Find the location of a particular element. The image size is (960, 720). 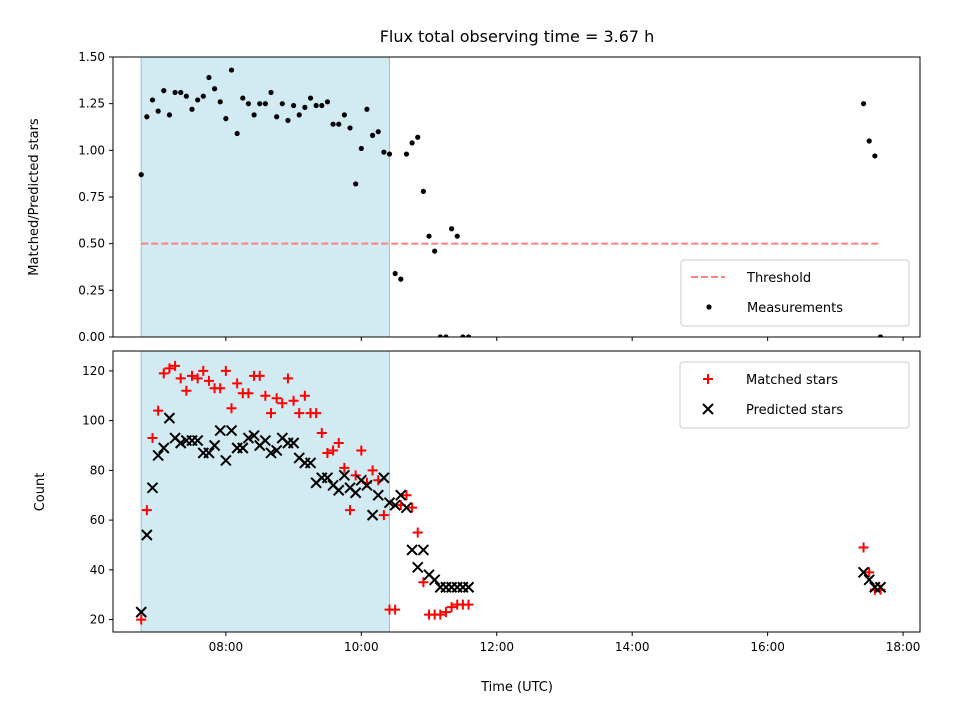

y-tick-label: 60 is located at coordinates (97, 520).